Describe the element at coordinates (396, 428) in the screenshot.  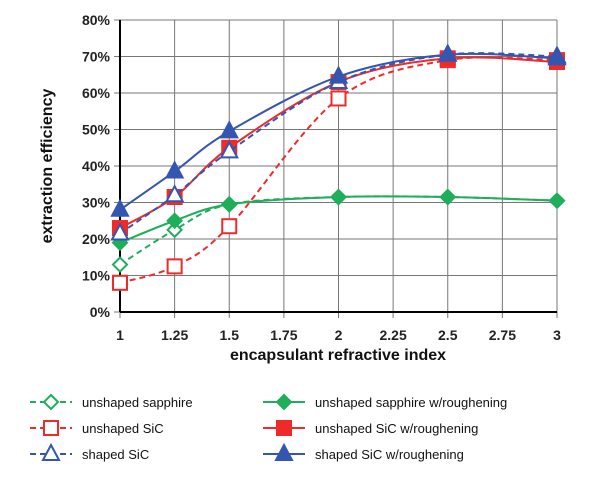
I see `legend-label: unshaped SiC w/roughening` at that location.